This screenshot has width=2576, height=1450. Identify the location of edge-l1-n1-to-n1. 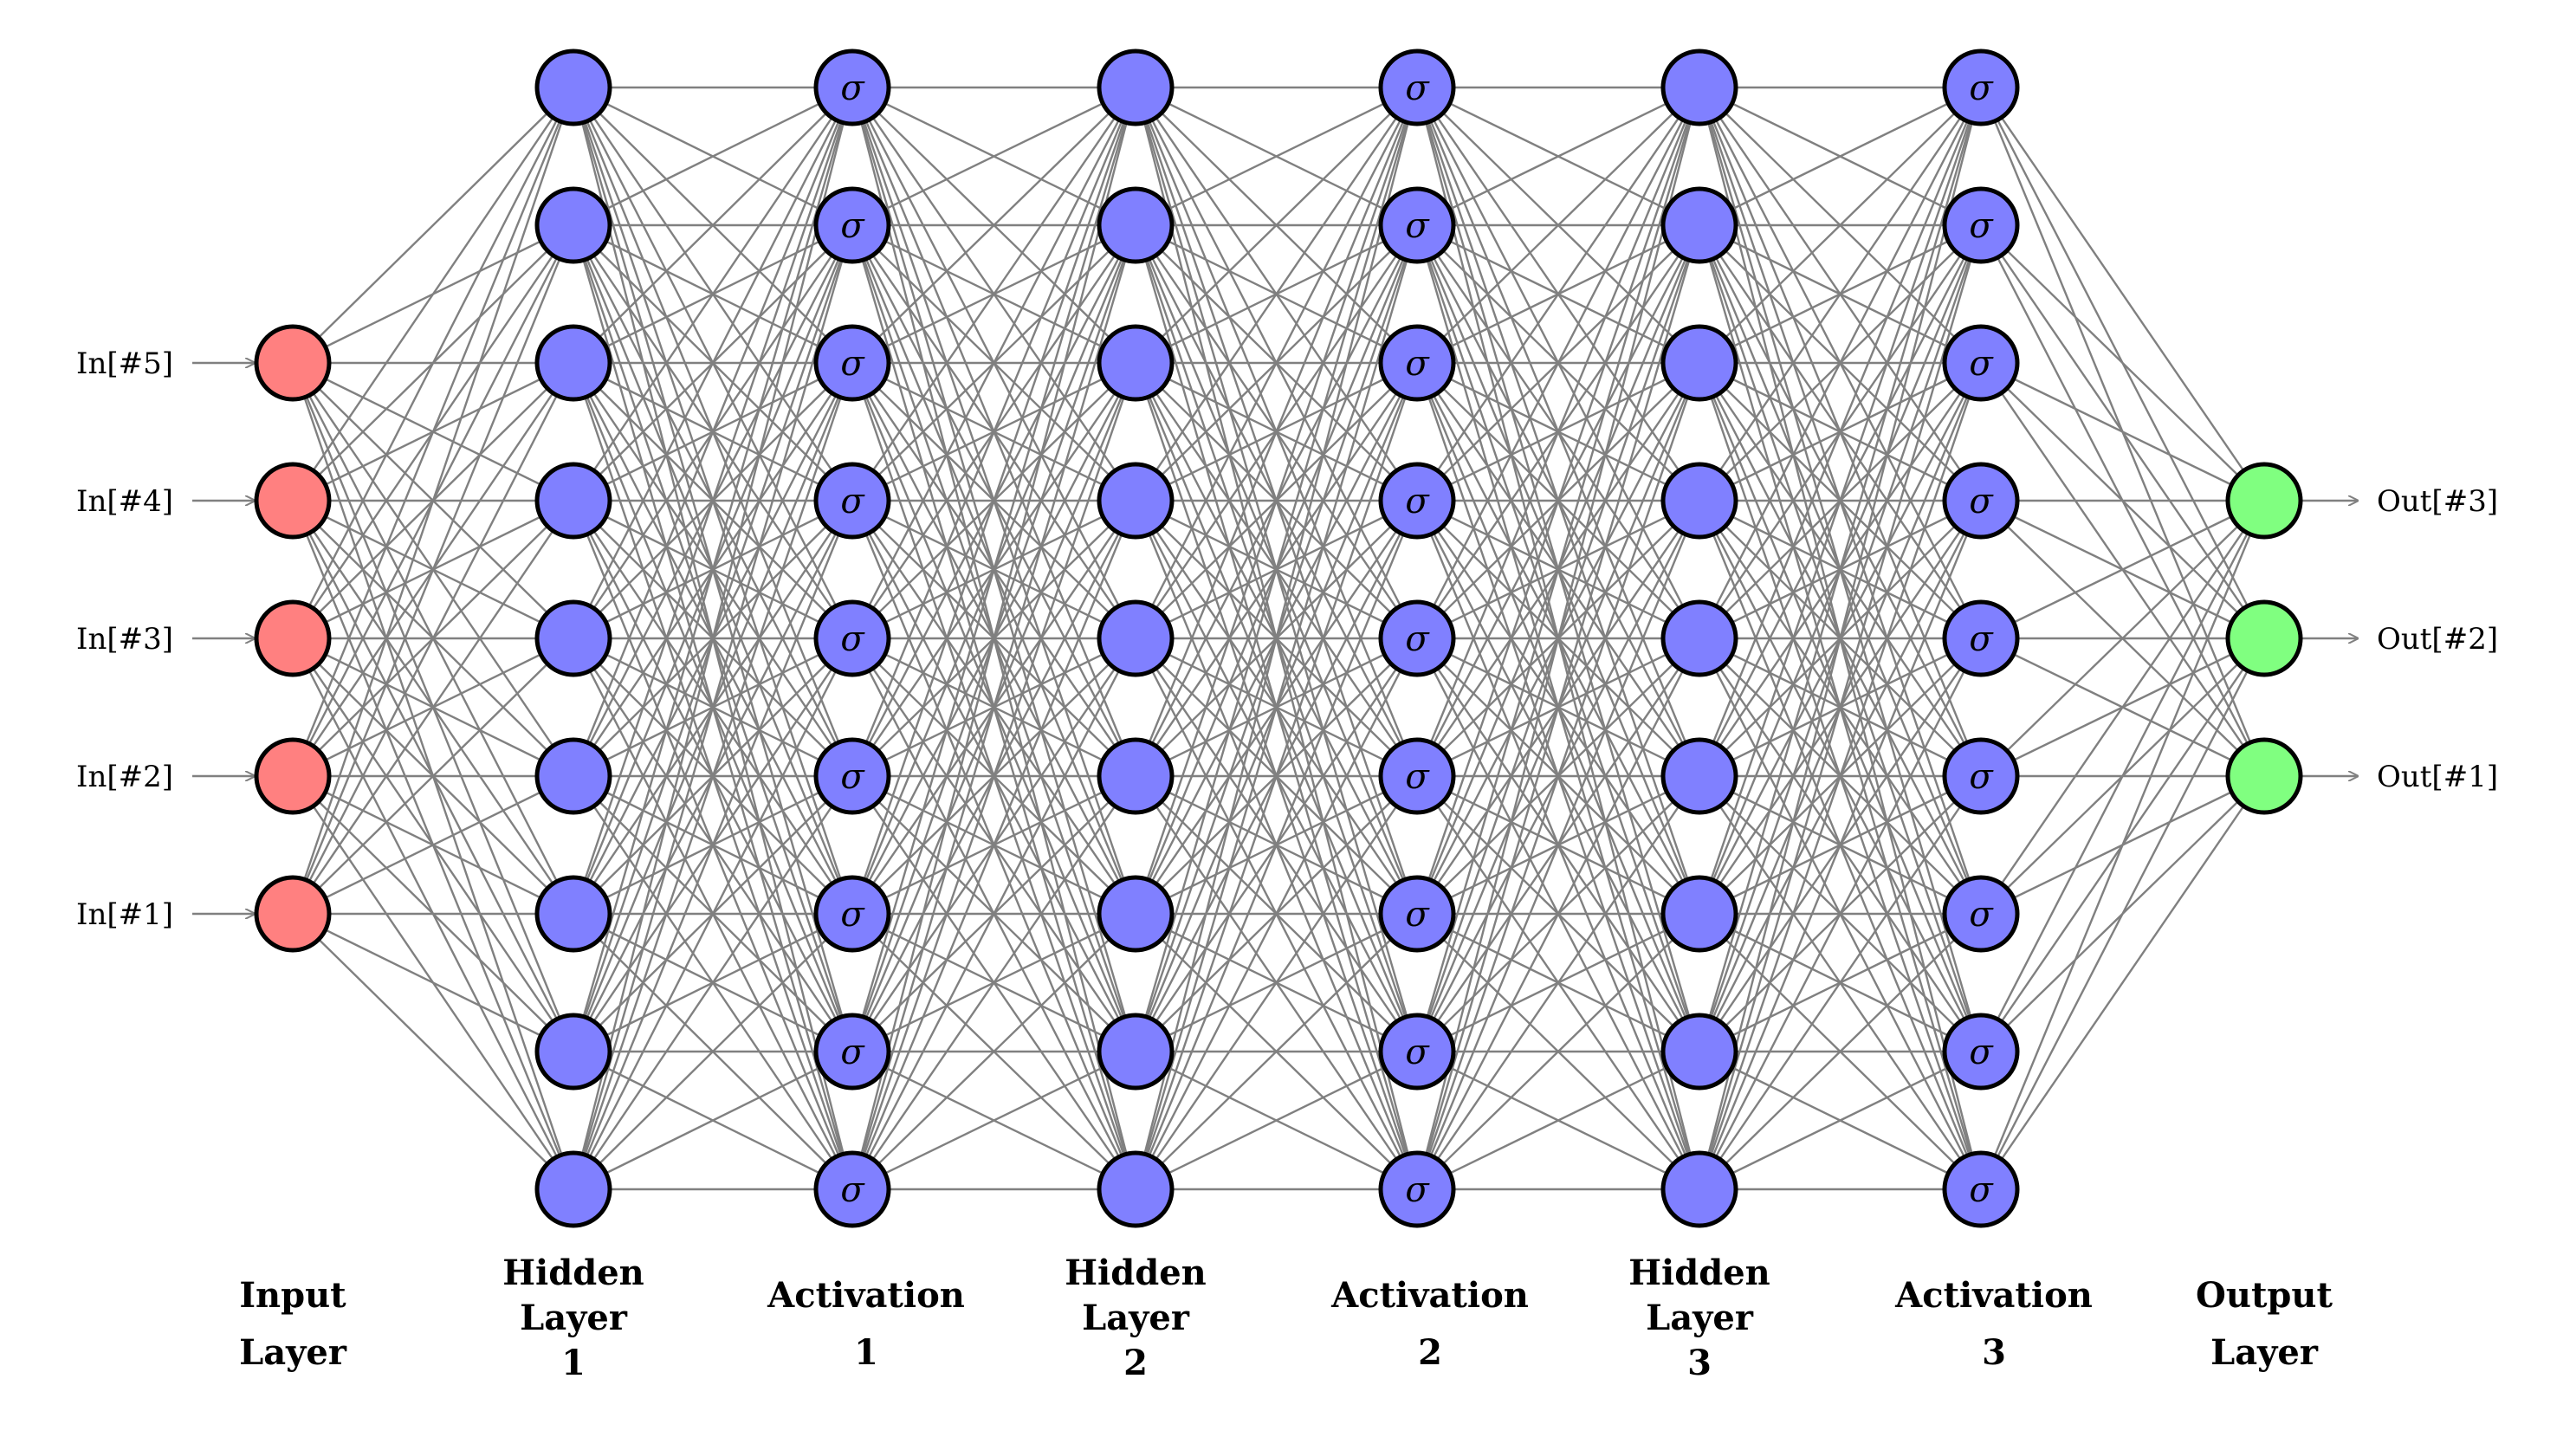
(433, 226).